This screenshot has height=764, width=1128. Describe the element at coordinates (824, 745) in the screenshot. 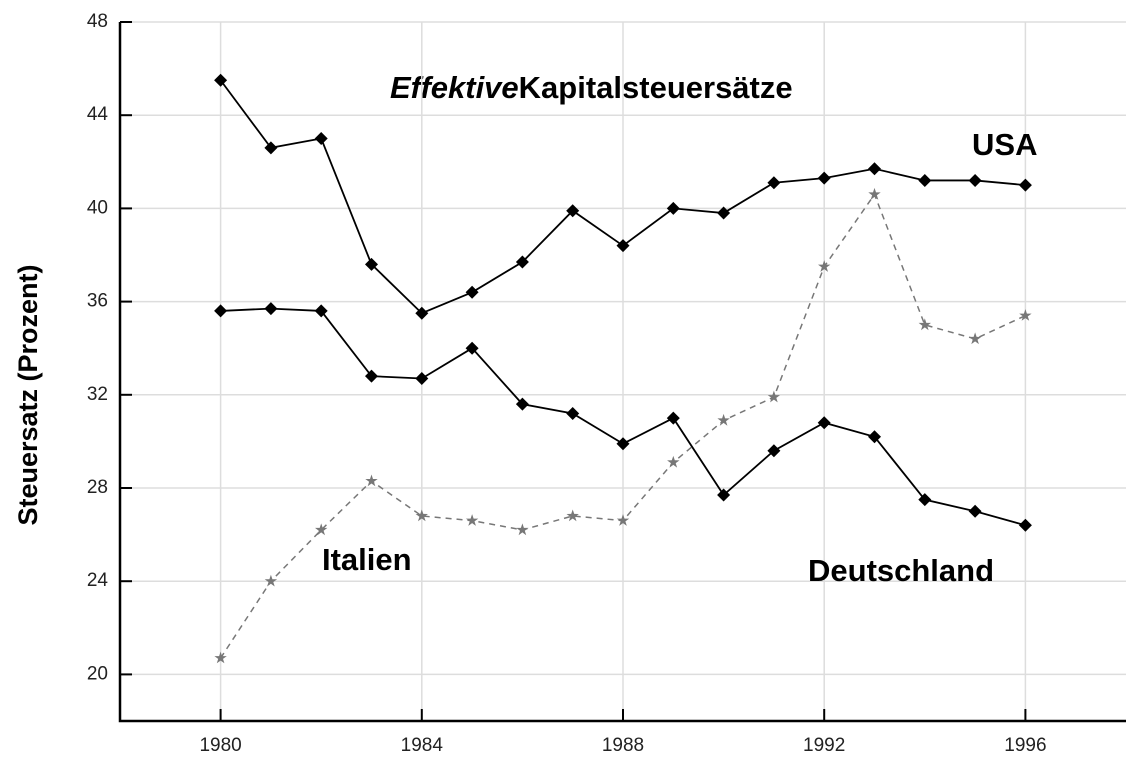

I see `x-tick-label: 1992` at that location.